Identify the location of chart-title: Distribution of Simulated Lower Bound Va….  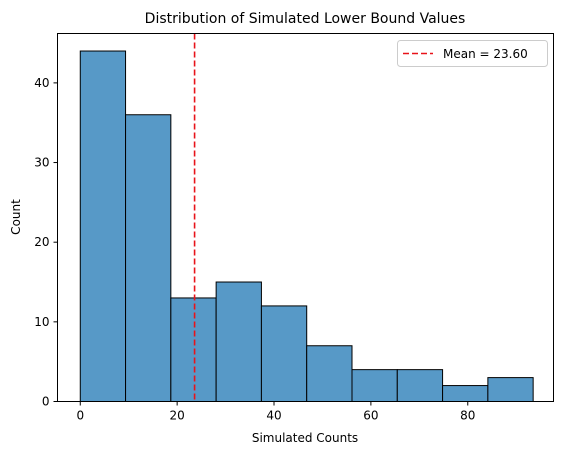
(305, 19).